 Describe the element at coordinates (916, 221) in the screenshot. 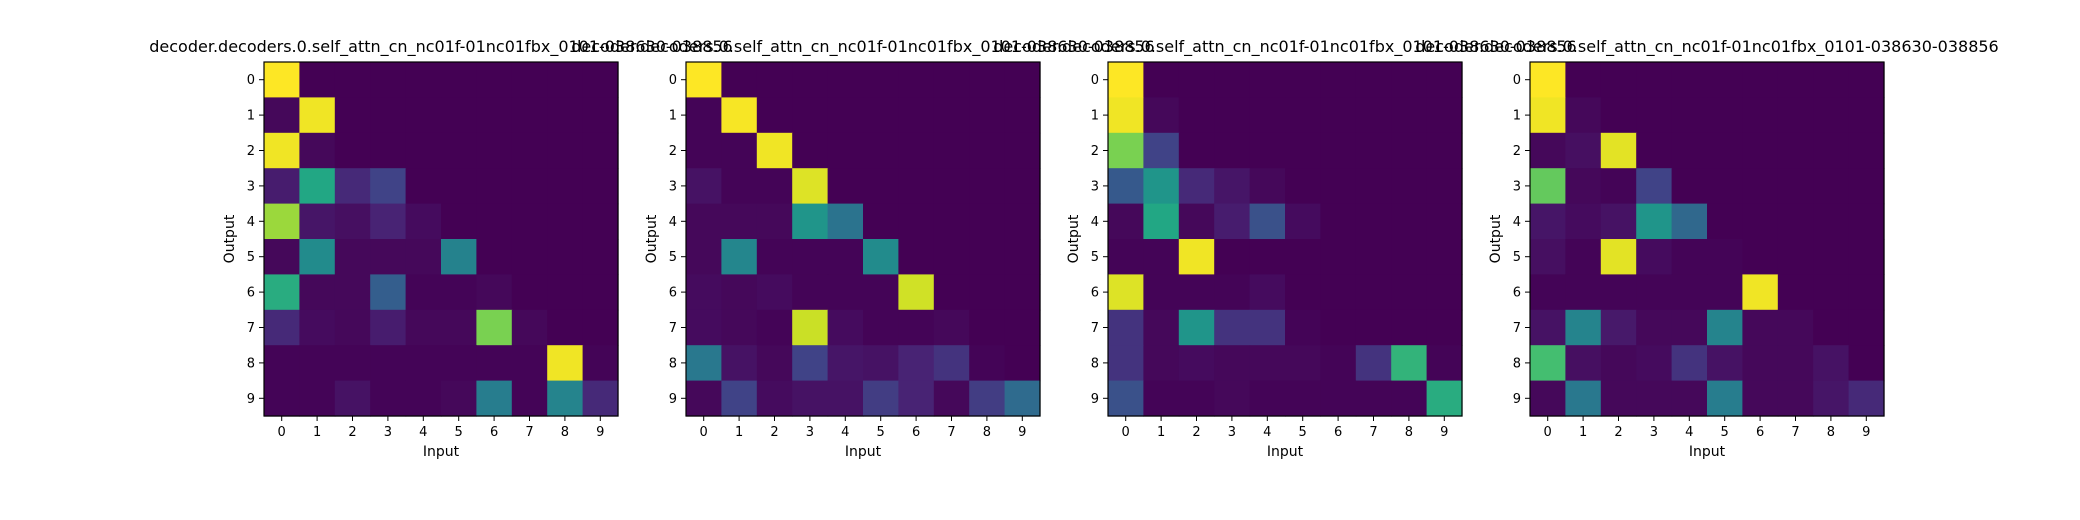

I see `panel-2-cell-r4-c6` at that location.